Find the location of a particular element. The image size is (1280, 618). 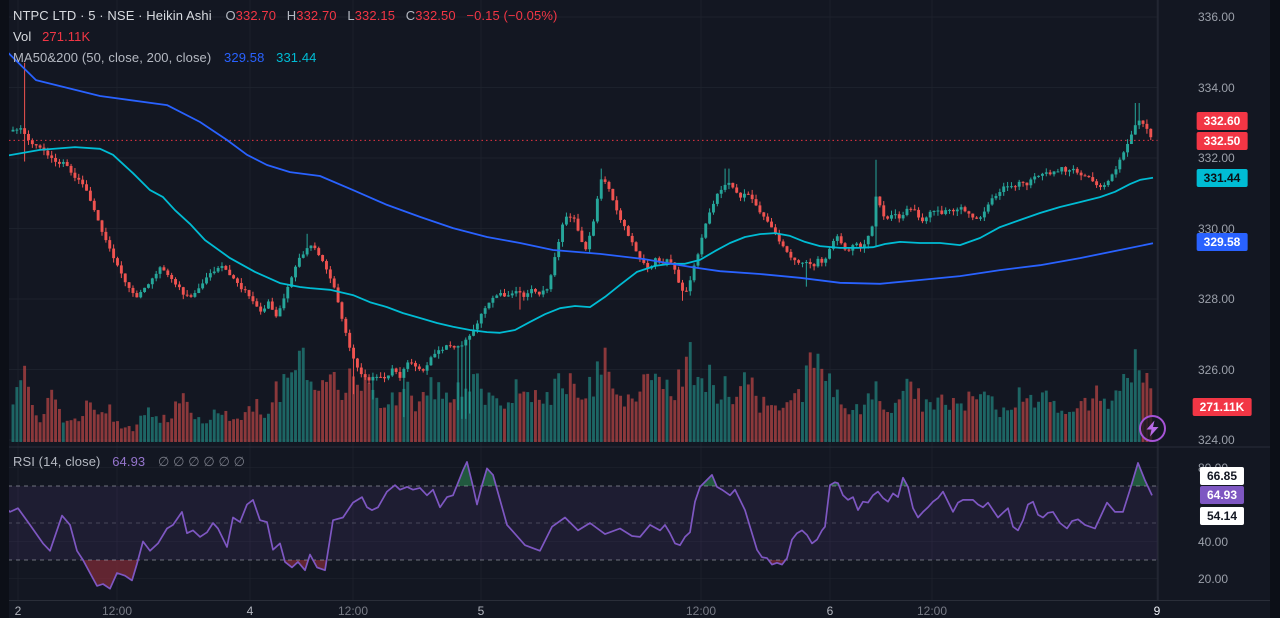

price-axis-label: 334.00 is located at coordinates (1216, 87).